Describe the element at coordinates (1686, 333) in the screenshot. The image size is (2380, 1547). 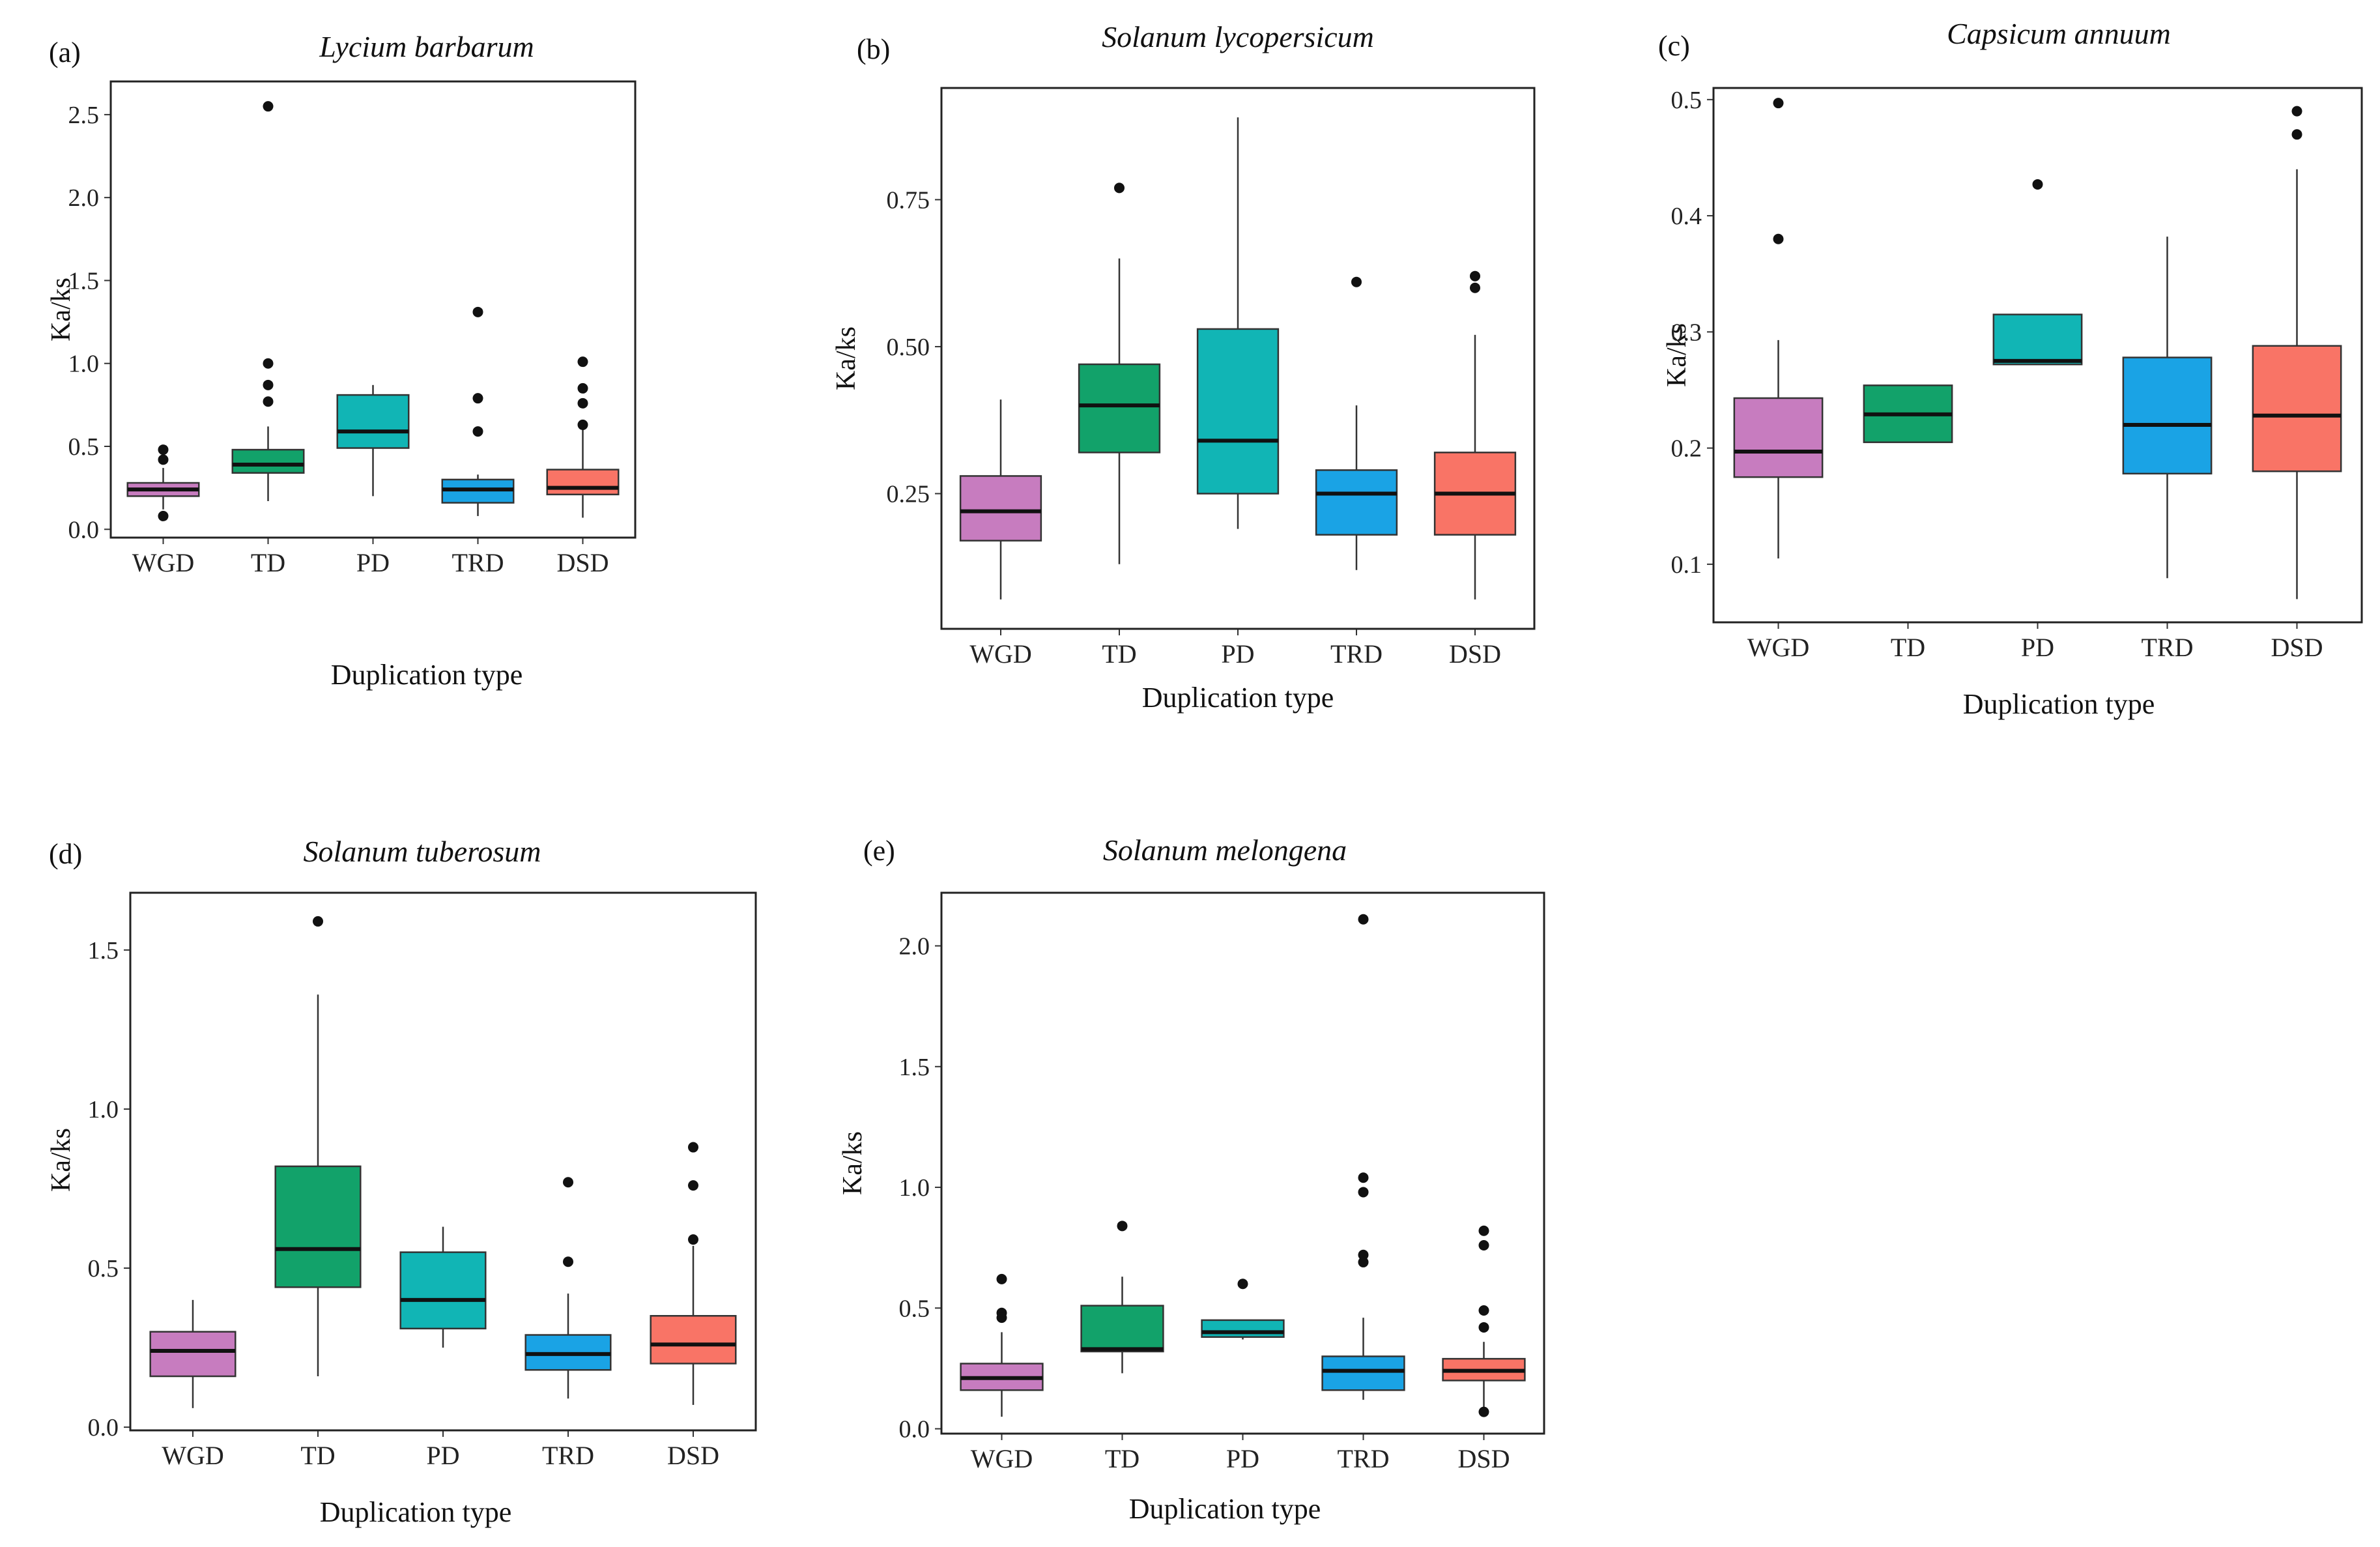
I see `y-tick-label: 0.3` at that location.